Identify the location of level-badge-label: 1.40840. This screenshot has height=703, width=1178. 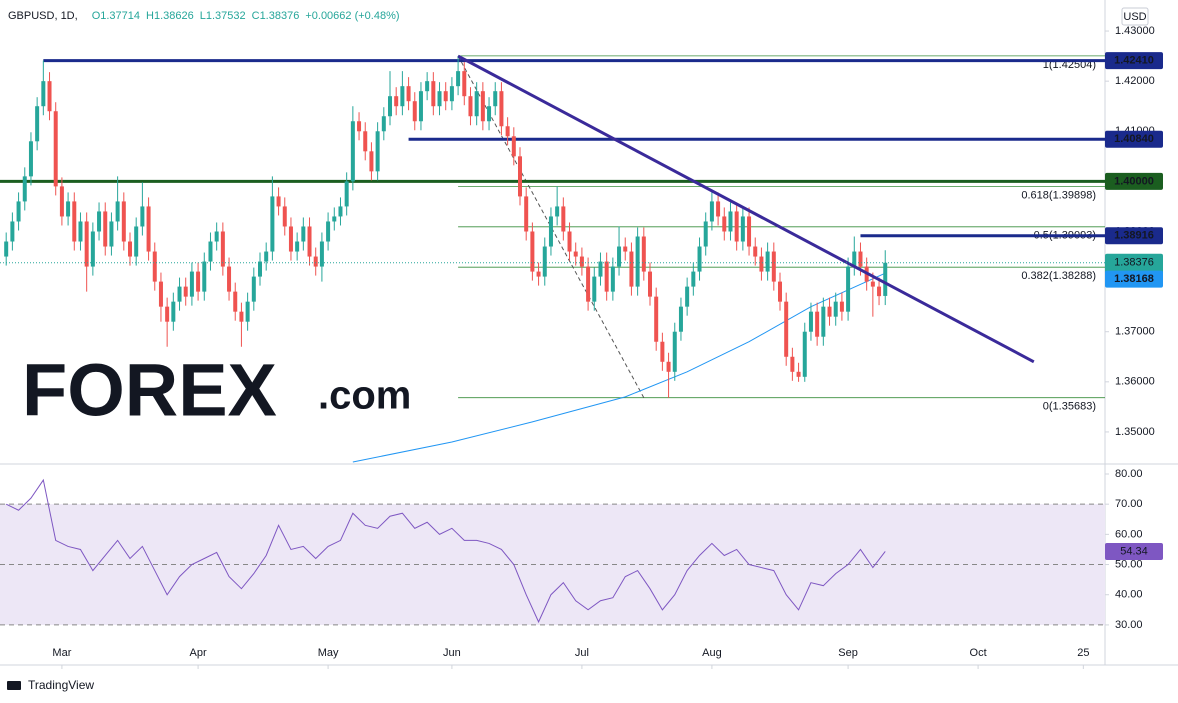
(1134, 139).